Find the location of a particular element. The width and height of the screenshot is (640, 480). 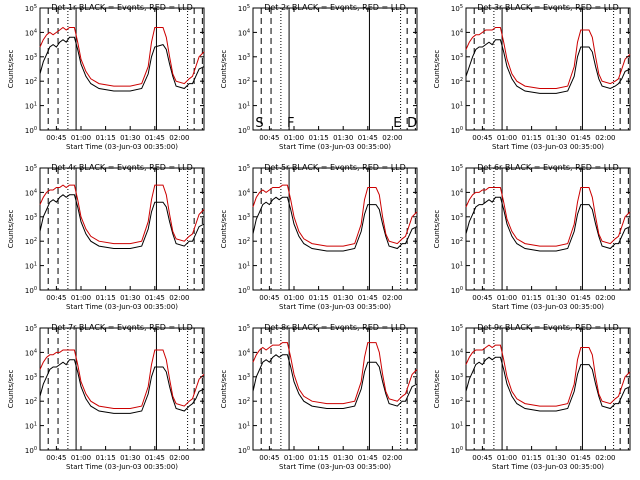

marker-letter: D is located at coordinates (412, 123).